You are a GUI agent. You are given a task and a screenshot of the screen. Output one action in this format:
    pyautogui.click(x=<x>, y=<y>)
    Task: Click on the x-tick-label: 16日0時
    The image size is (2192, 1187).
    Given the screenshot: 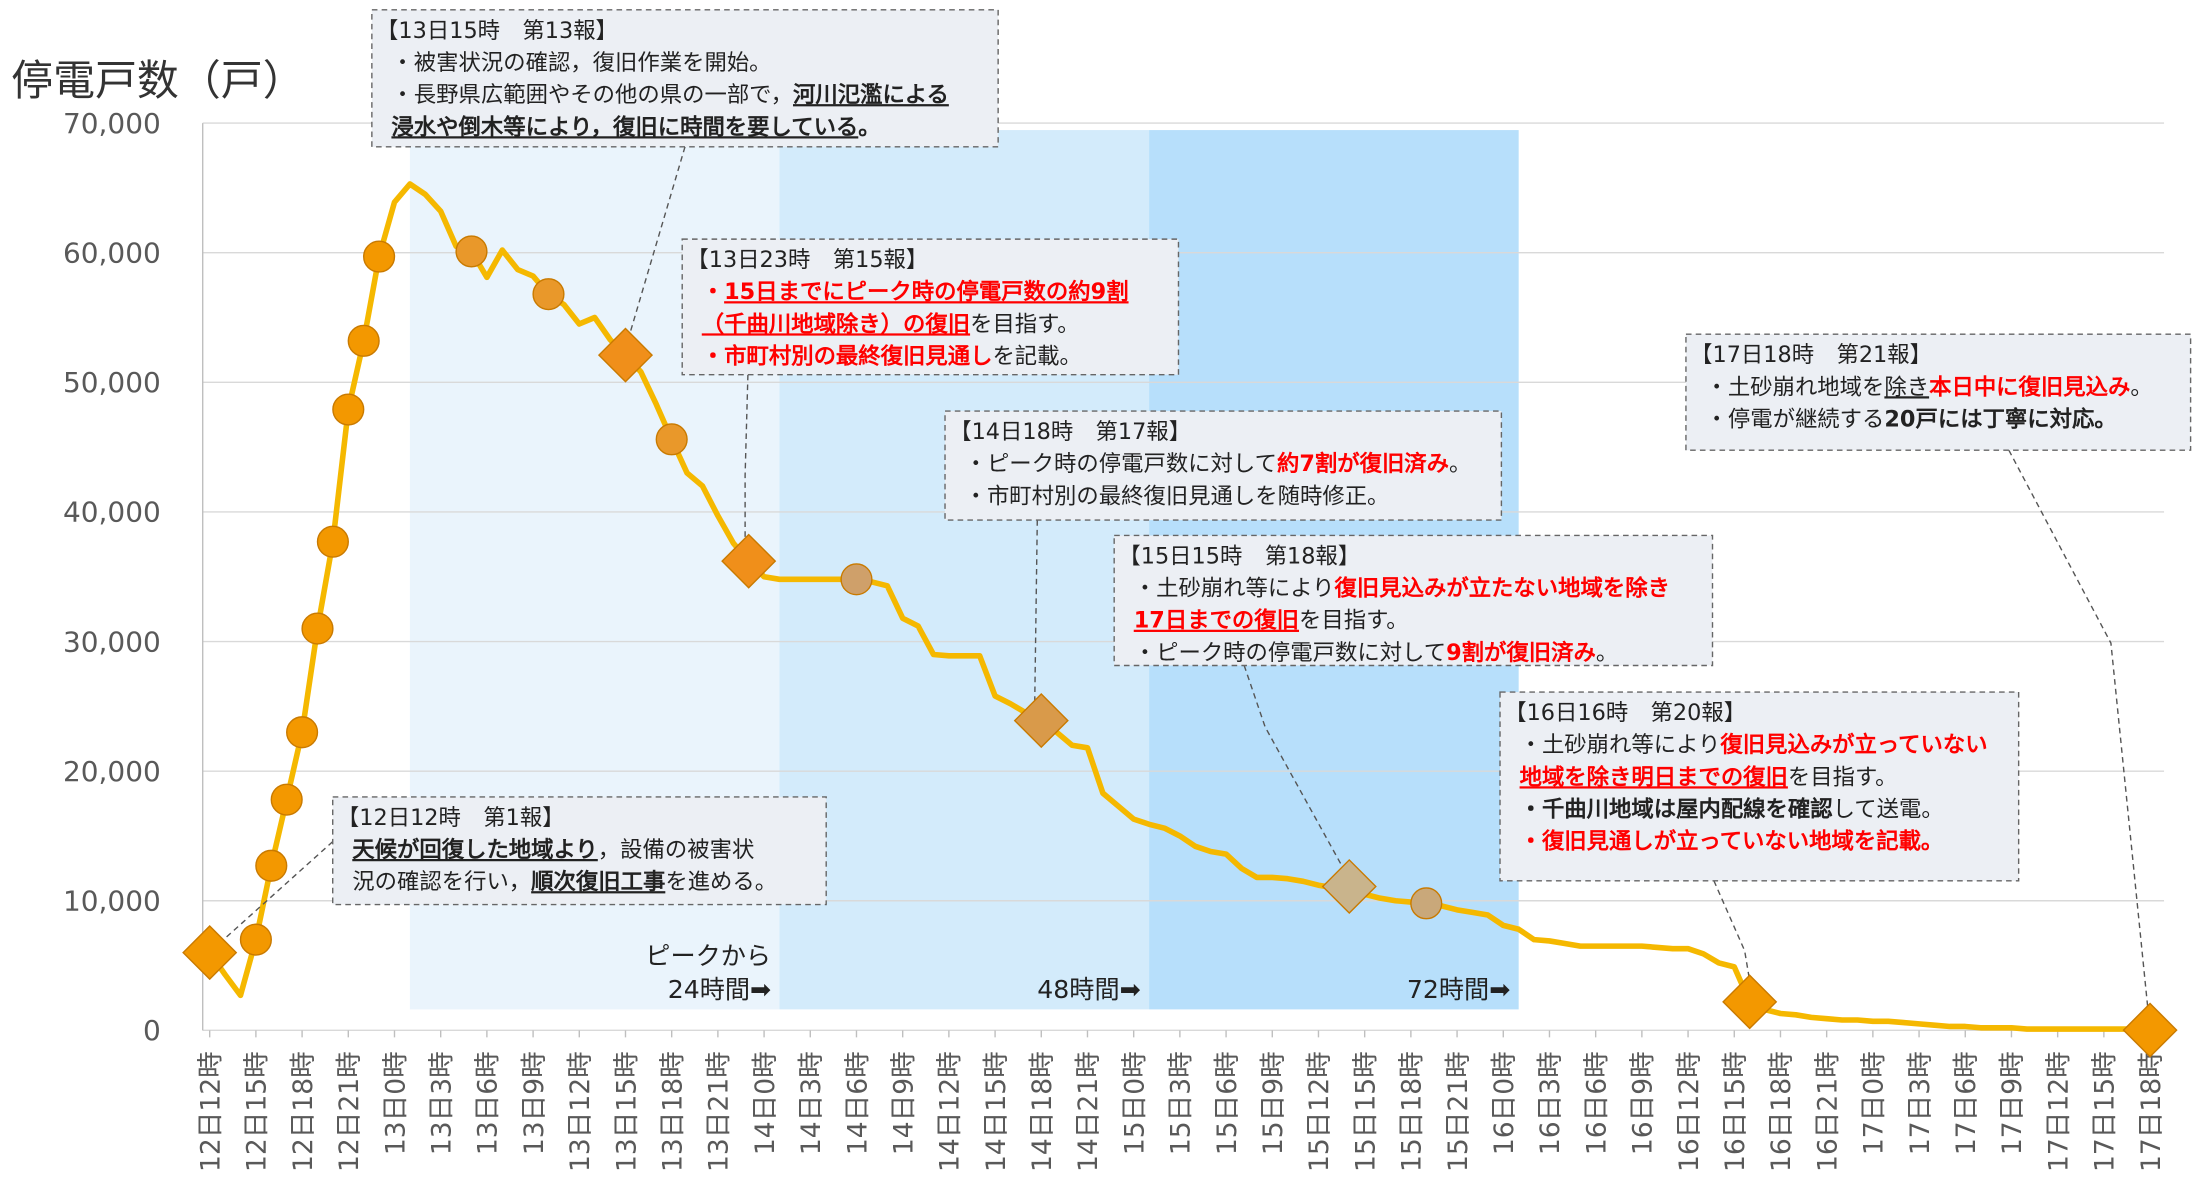 What is the action you would take?
    pyautogui.click(x=1504, y=1103)
    